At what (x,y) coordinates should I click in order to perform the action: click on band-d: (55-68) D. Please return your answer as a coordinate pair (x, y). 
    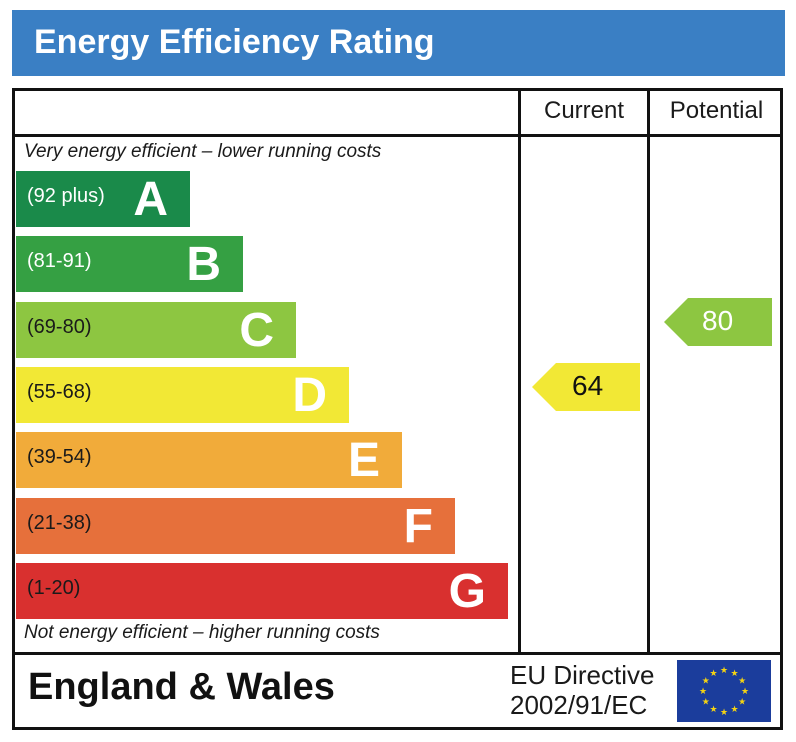
    Looking at the image, I should click on (182, 395).